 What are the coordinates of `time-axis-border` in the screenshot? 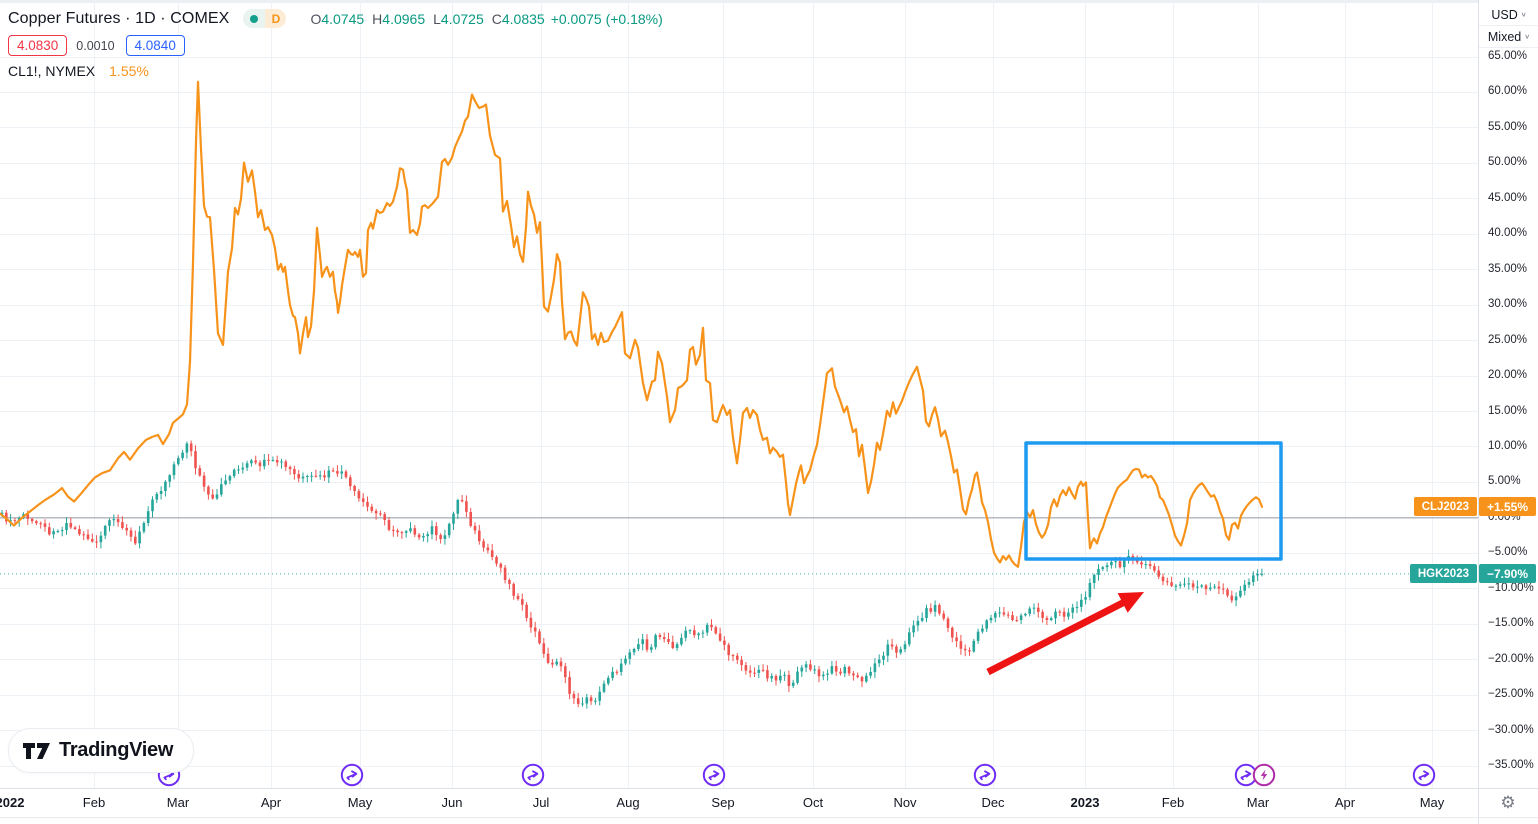 It's located at (769, 788).